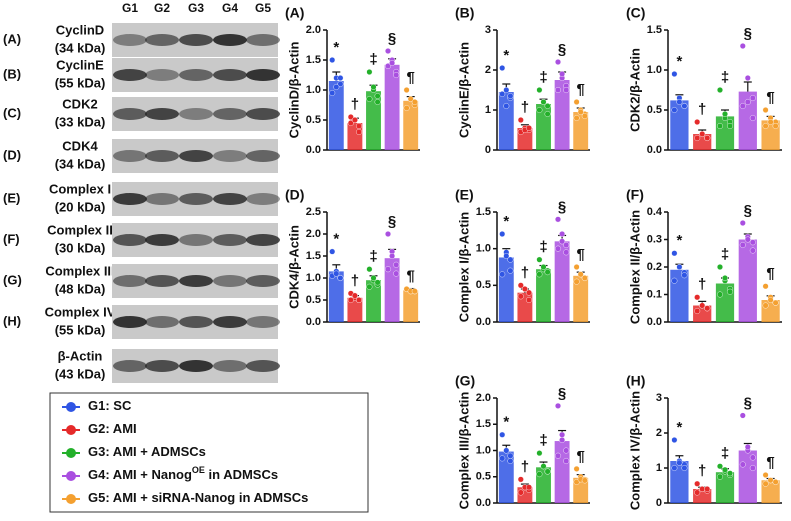 The width and height of the screenshot is (791, 521). I want to click on y-tick-label: 1.5, so click(313, 60).